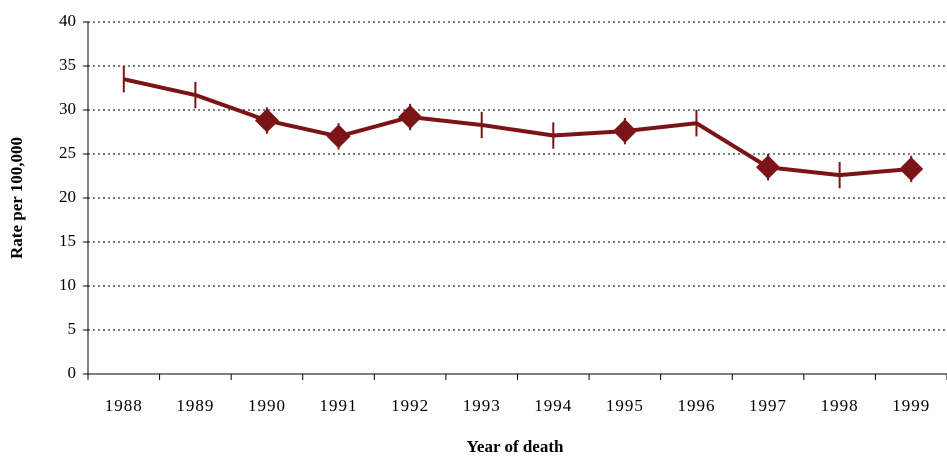  Describe the element at coordinates (67, 108) in the screenshot. I see `y-tick-label: 30` at that location.